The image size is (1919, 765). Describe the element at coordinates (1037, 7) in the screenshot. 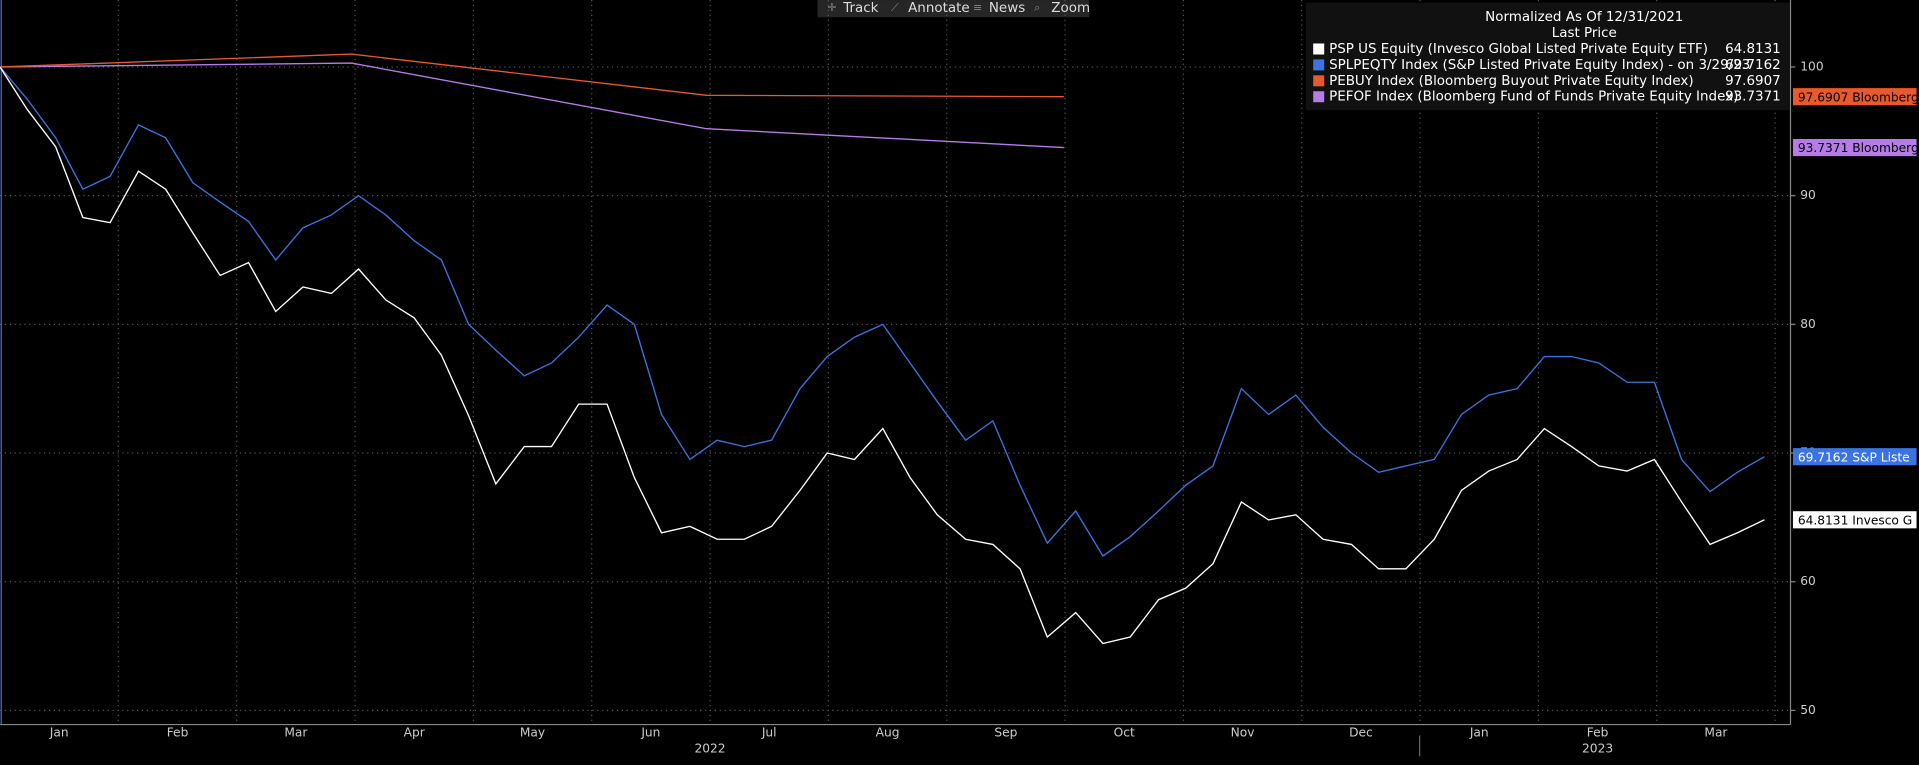

I see `zoom-icon: ⌕` at that location.